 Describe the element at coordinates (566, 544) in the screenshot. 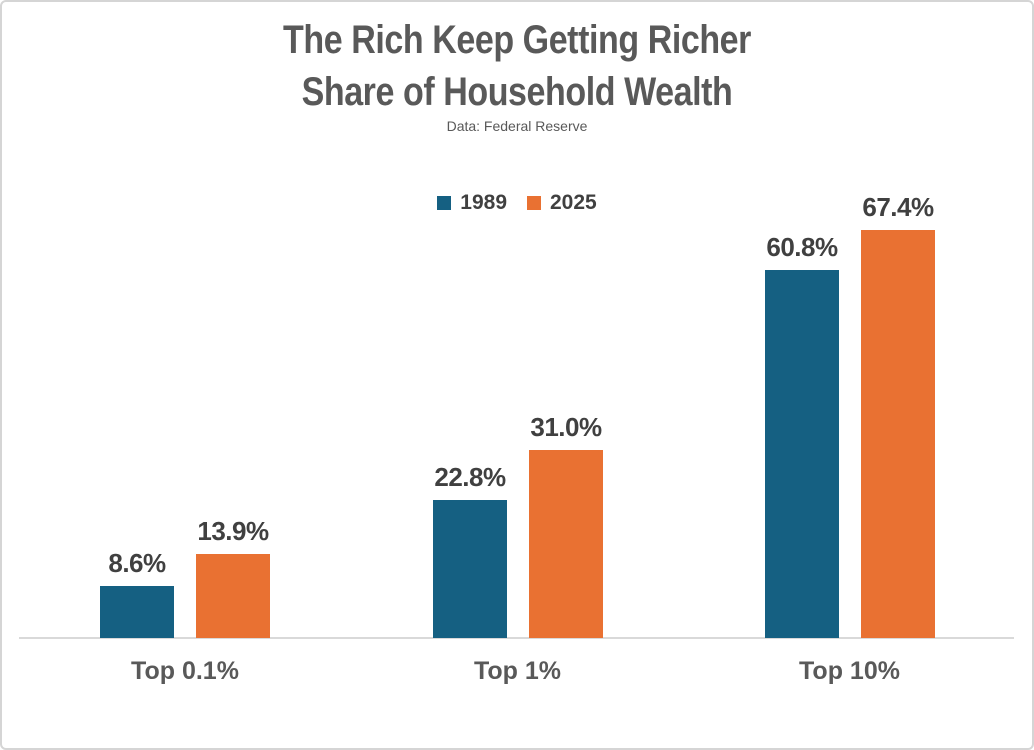

I see `bar-2025-top-1-` at that location.